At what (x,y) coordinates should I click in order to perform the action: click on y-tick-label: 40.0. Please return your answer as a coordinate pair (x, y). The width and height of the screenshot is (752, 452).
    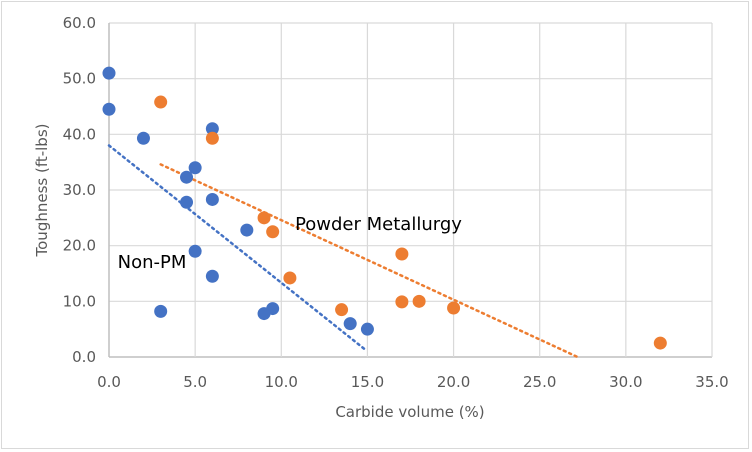
    Looking at the image, I should click on (79, 134).